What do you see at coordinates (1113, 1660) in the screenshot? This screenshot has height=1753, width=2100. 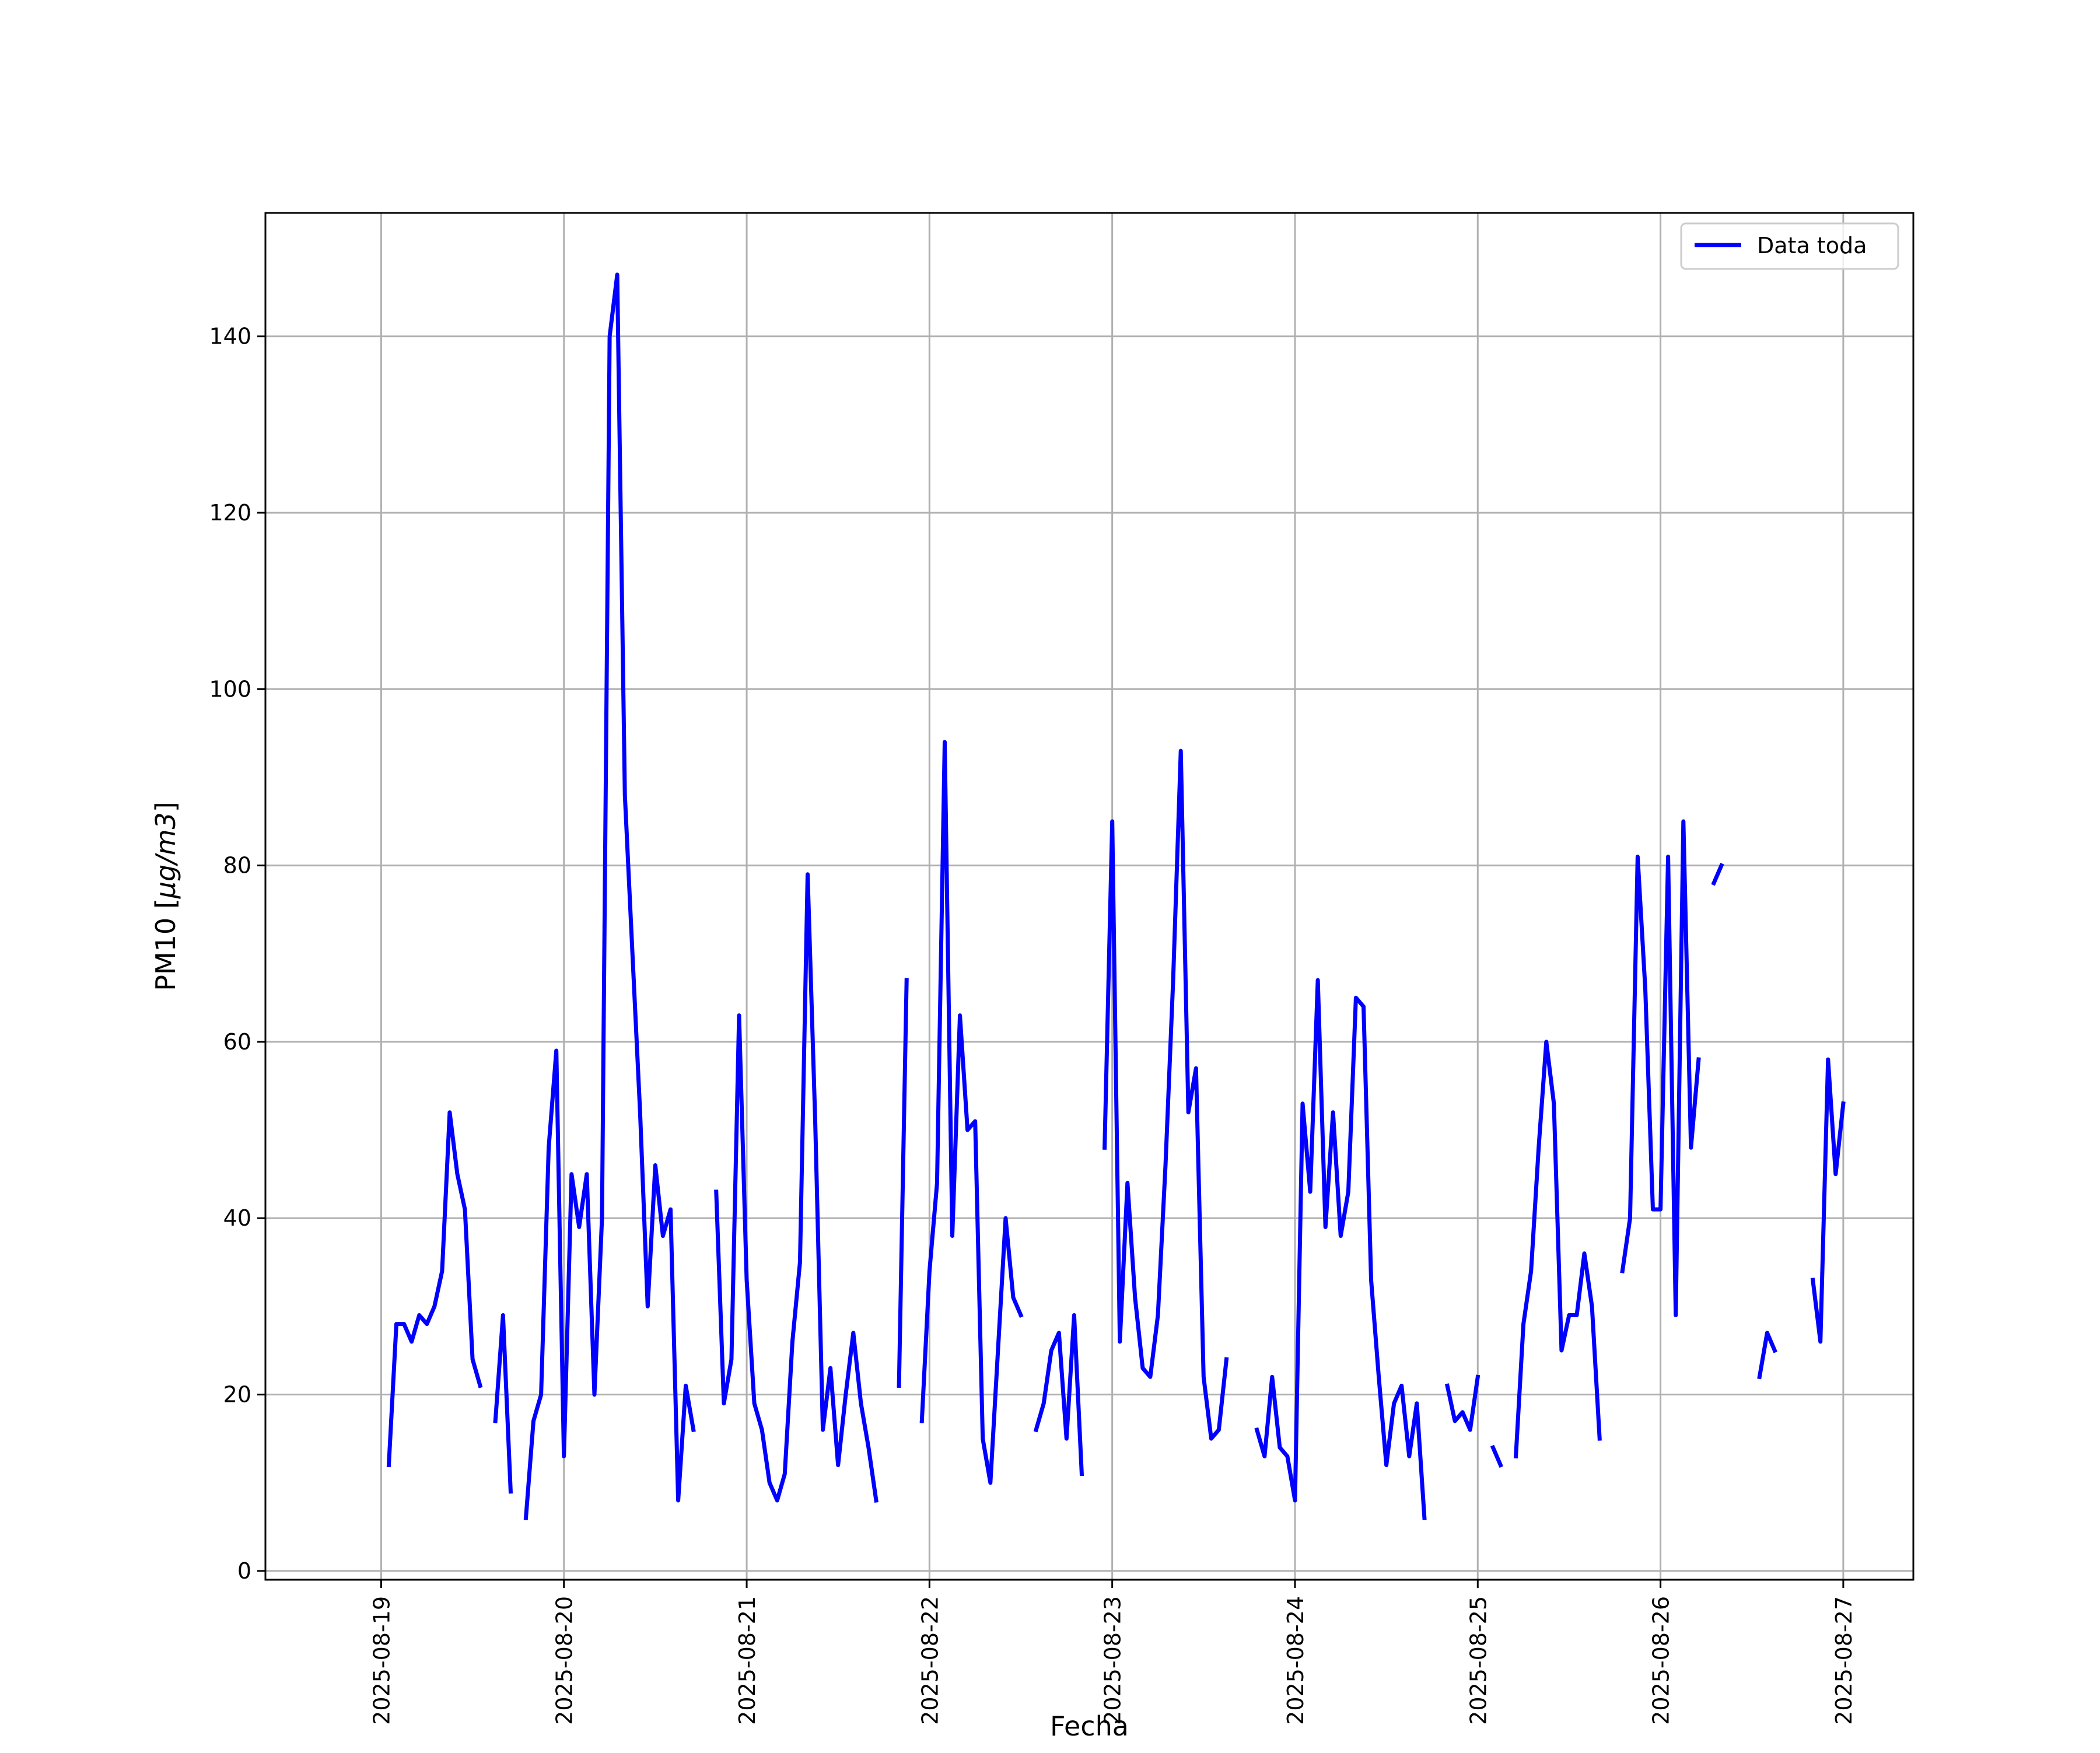 I see `x-tick-label: 2025-08-23` at bounding box center [1113, 1660].